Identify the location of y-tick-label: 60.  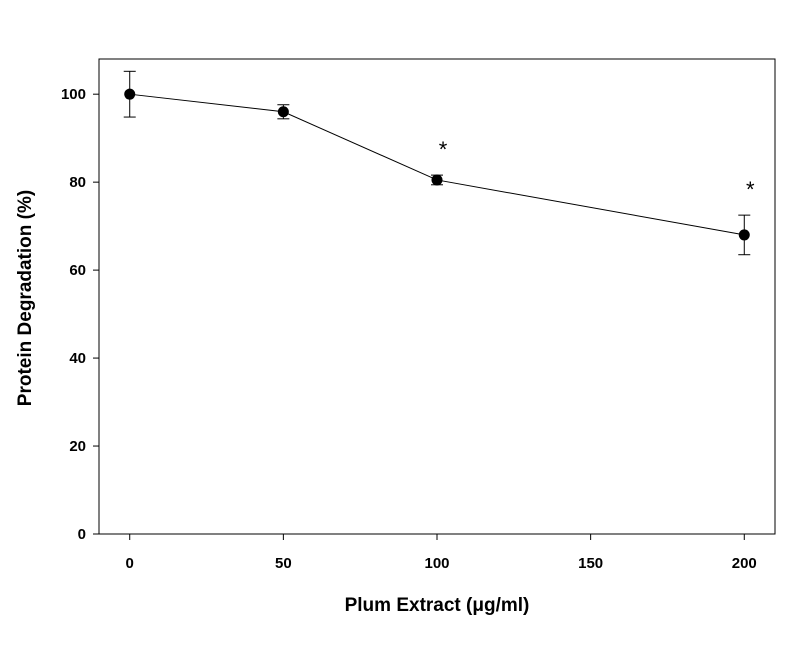
(77, 270).